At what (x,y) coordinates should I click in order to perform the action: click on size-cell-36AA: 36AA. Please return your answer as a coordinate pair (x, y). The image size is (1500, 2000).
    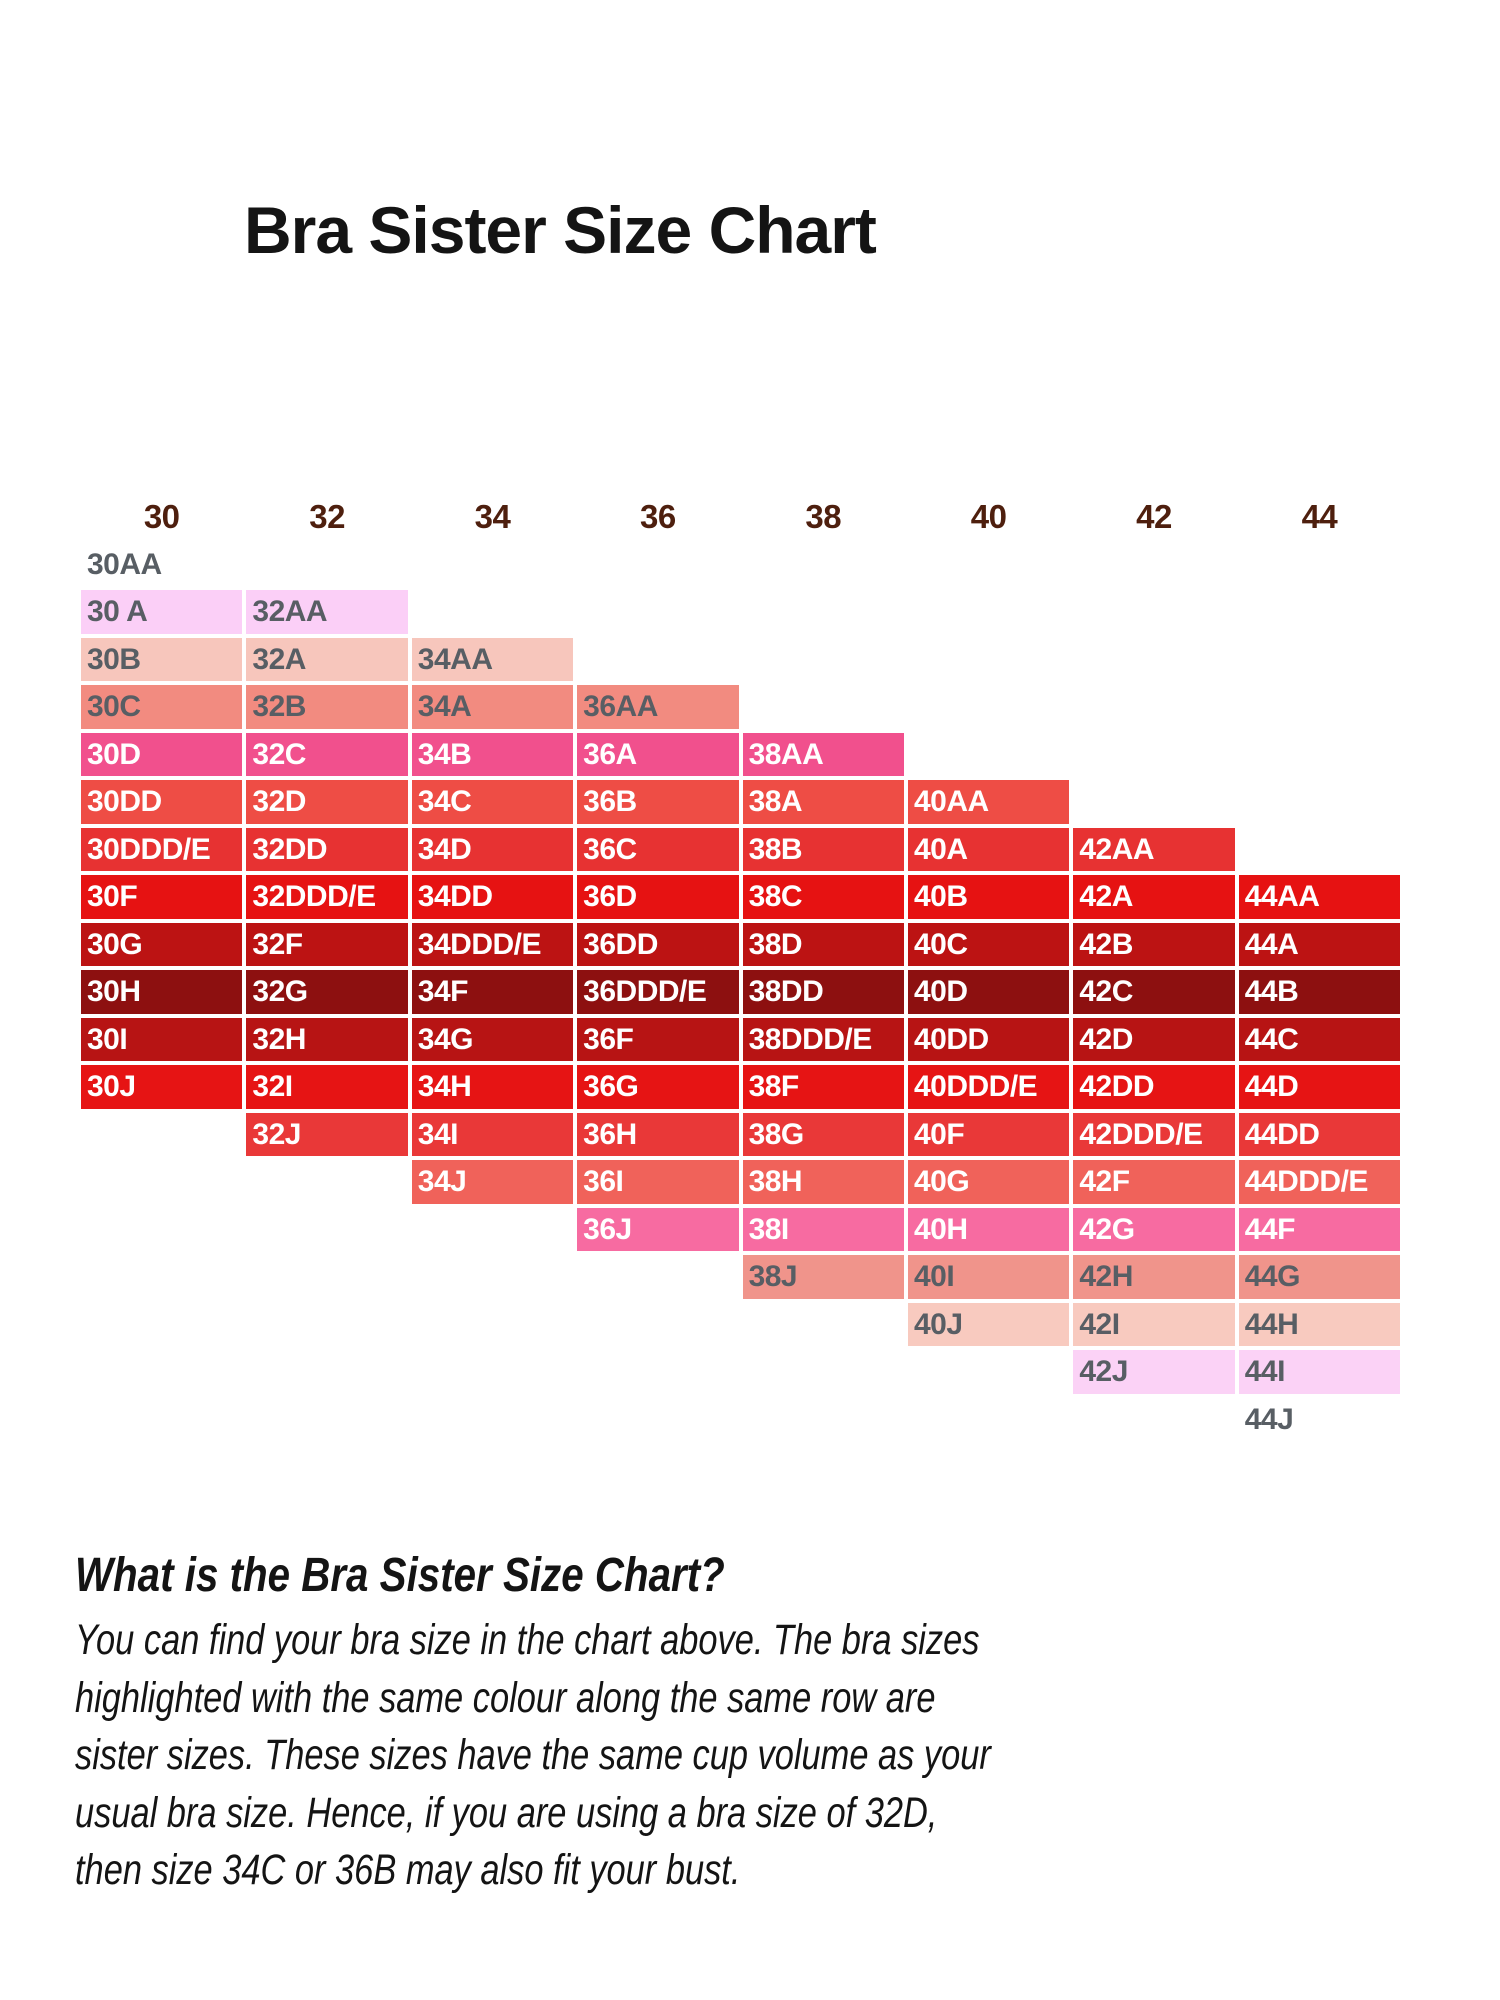
    Looking at the image, I should click on (658, 707).